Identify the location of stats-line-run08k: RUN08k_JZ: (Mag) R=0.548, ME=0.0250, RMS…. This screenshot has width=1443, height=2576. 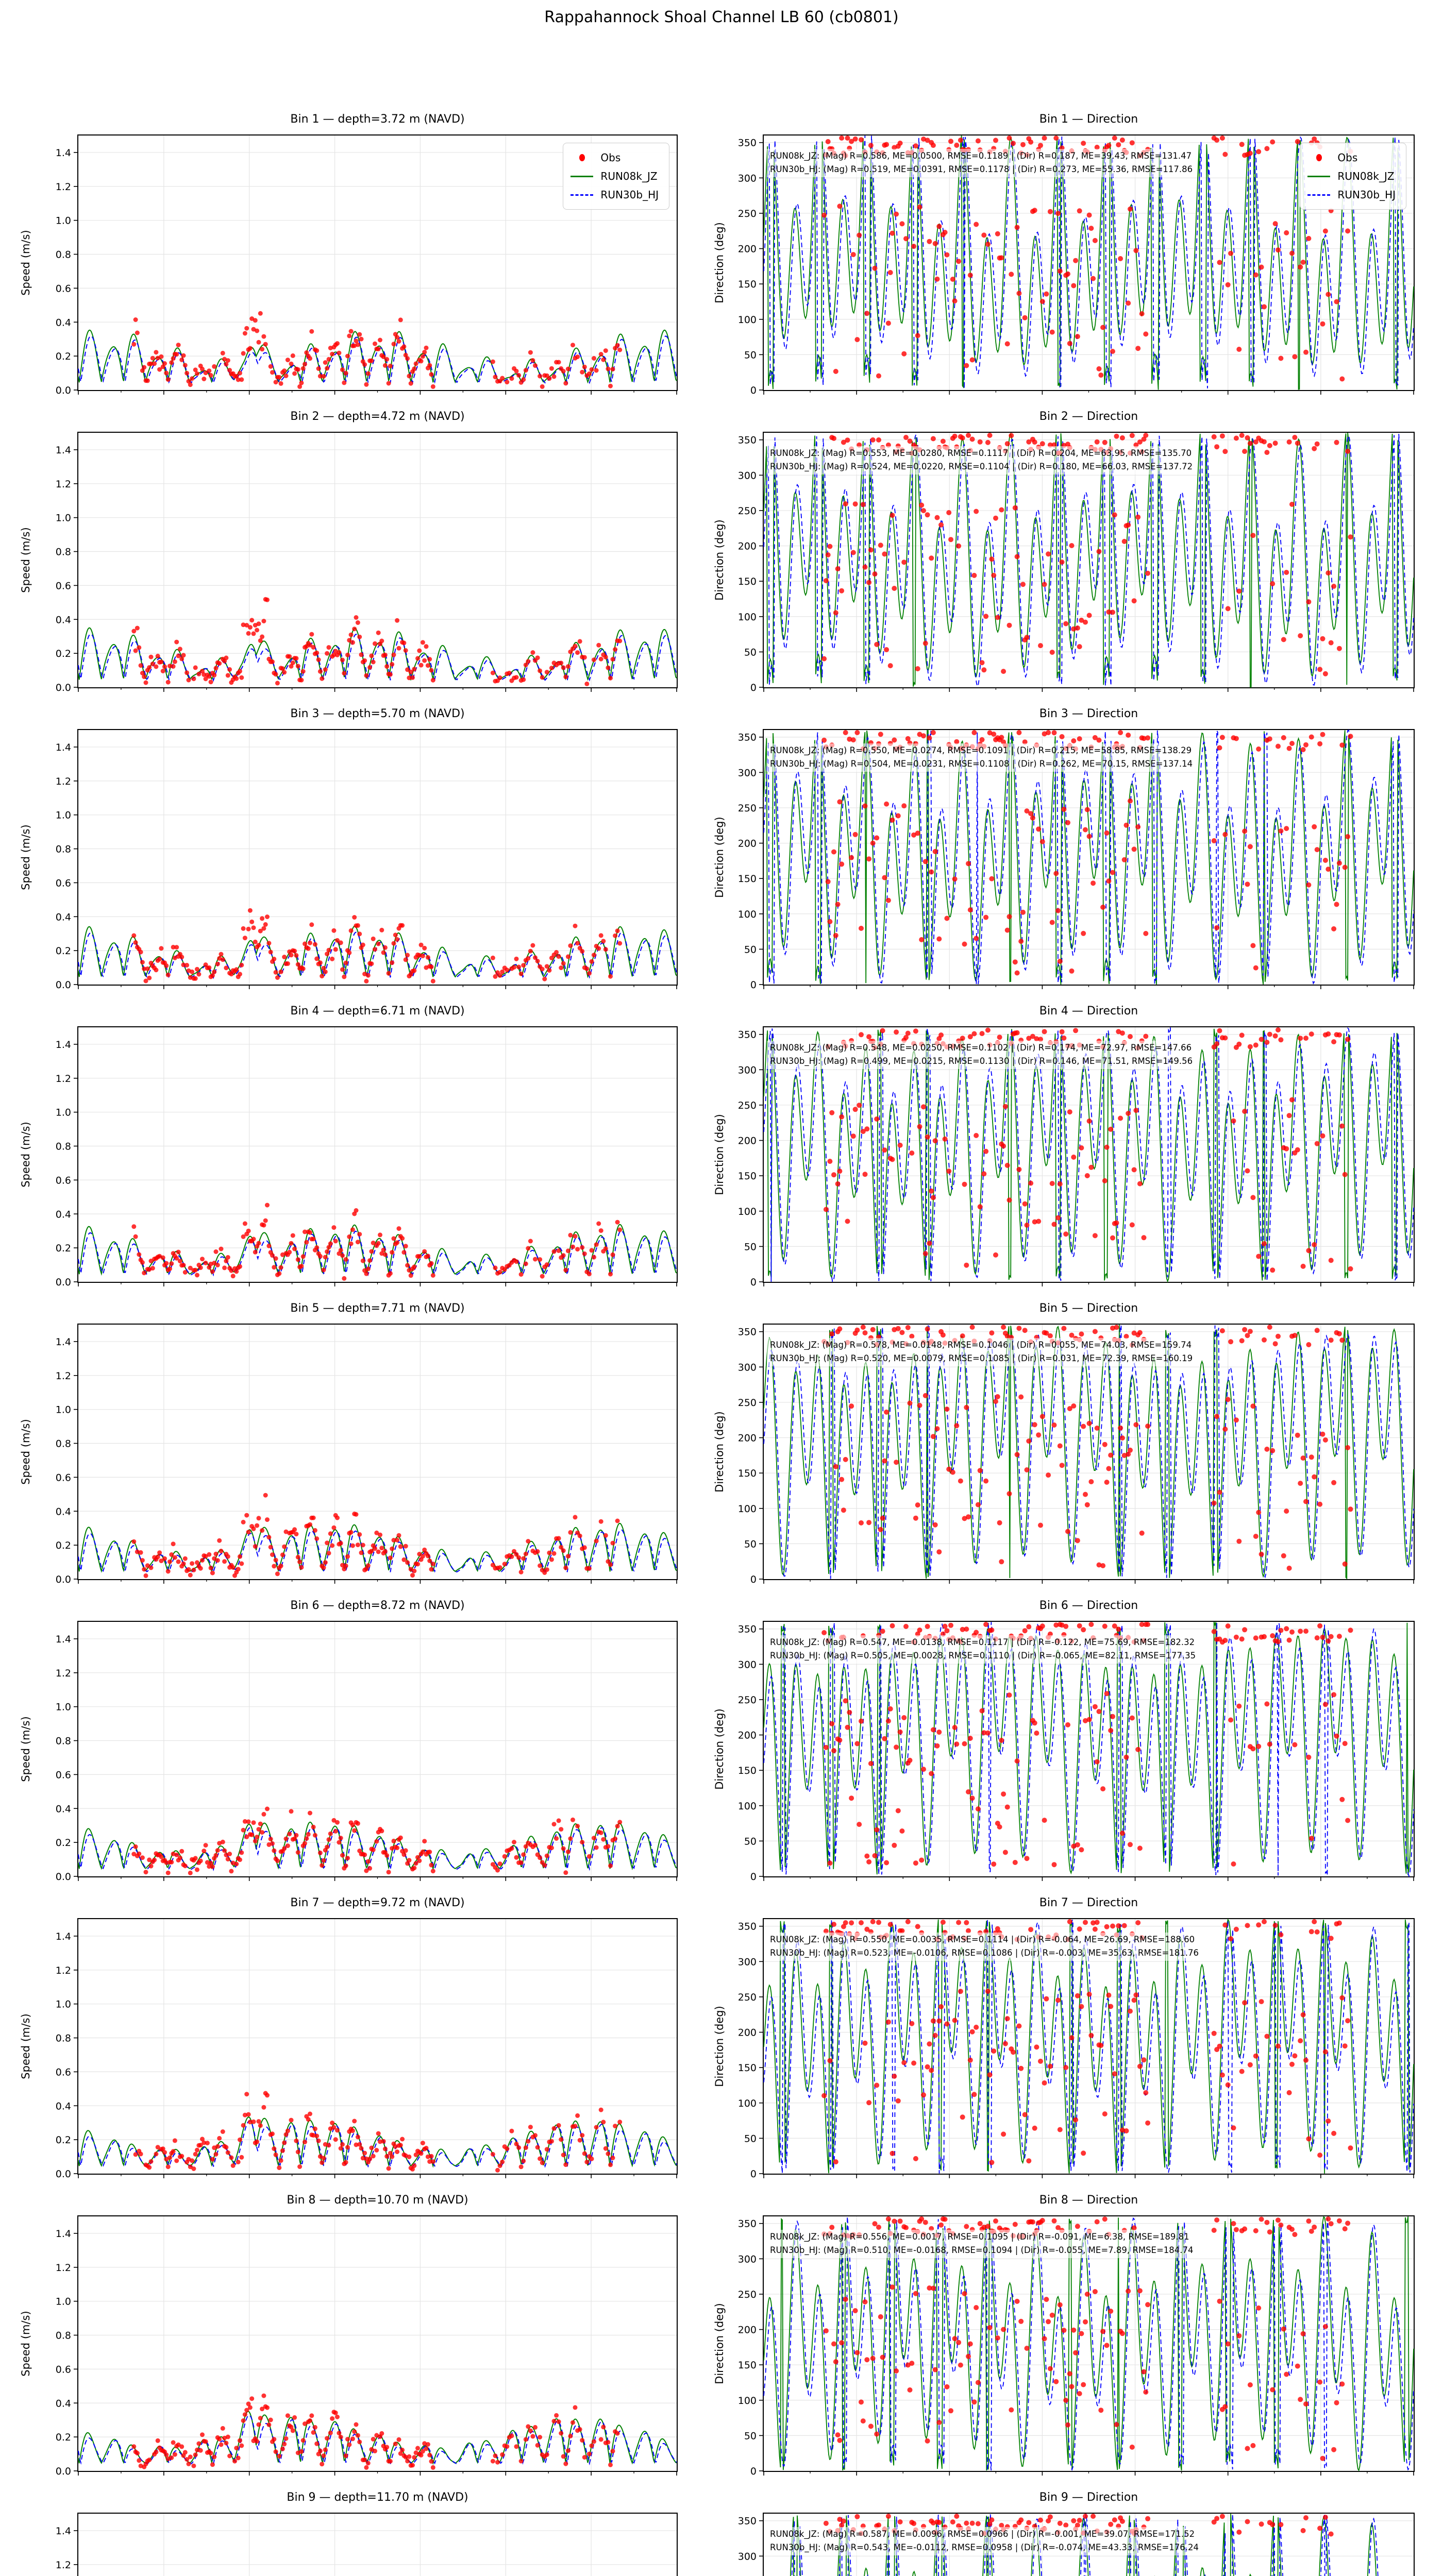
(981, 1048).